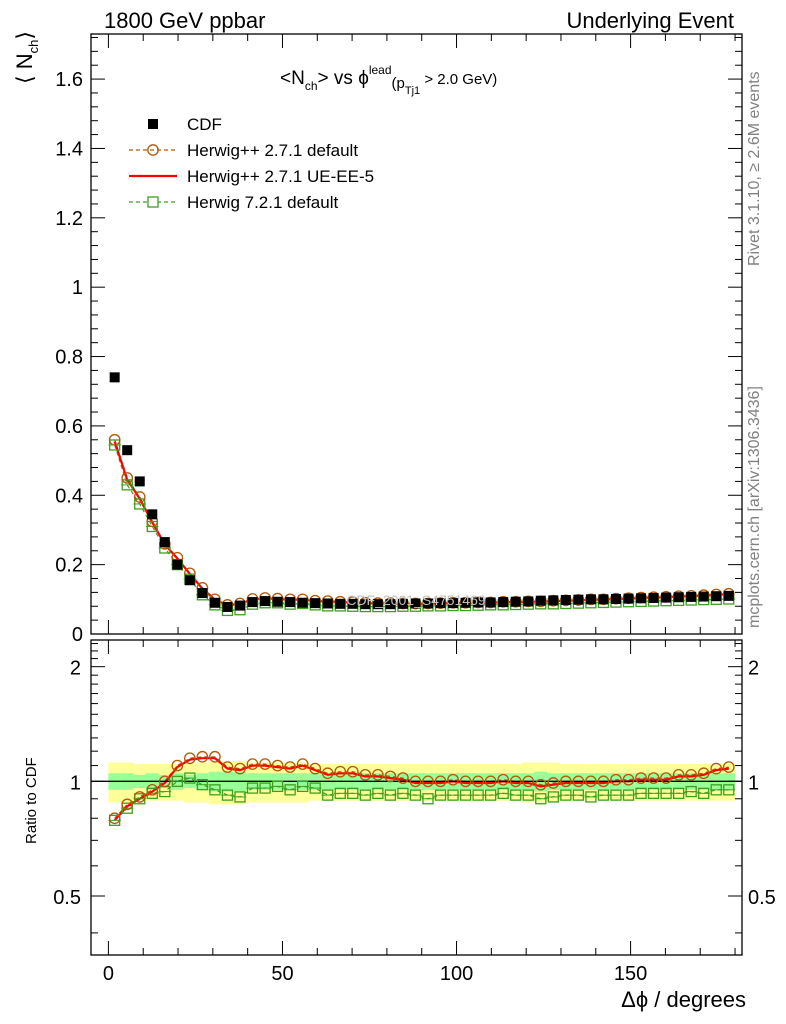 This screenshot has width=786, height=1024. I want to click on xlabel-unit: / degrees, so click(697, 999).